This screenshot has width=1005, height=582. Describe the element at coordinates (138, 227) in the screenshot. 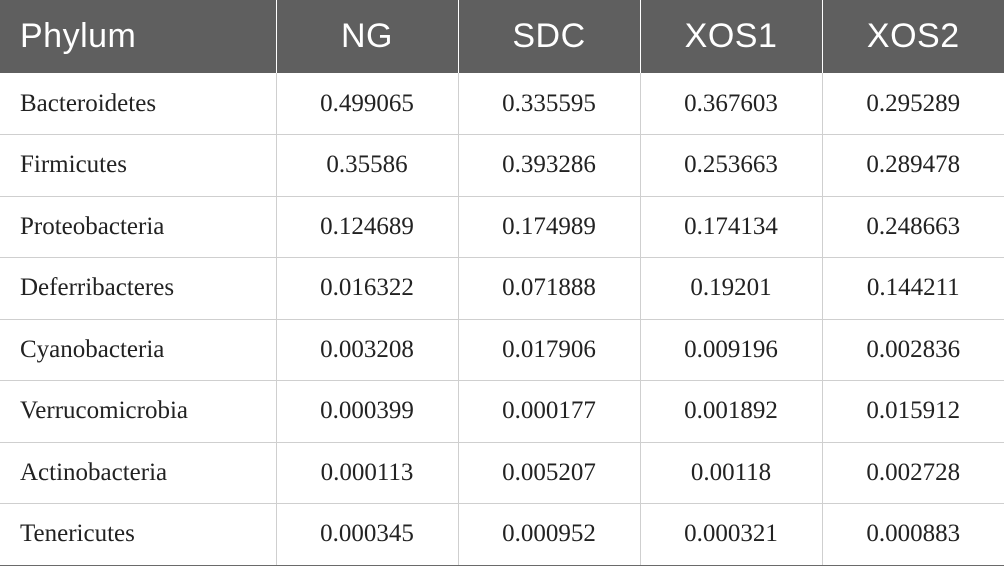

I see `phylum-cell: Proteobacteria` at that location.